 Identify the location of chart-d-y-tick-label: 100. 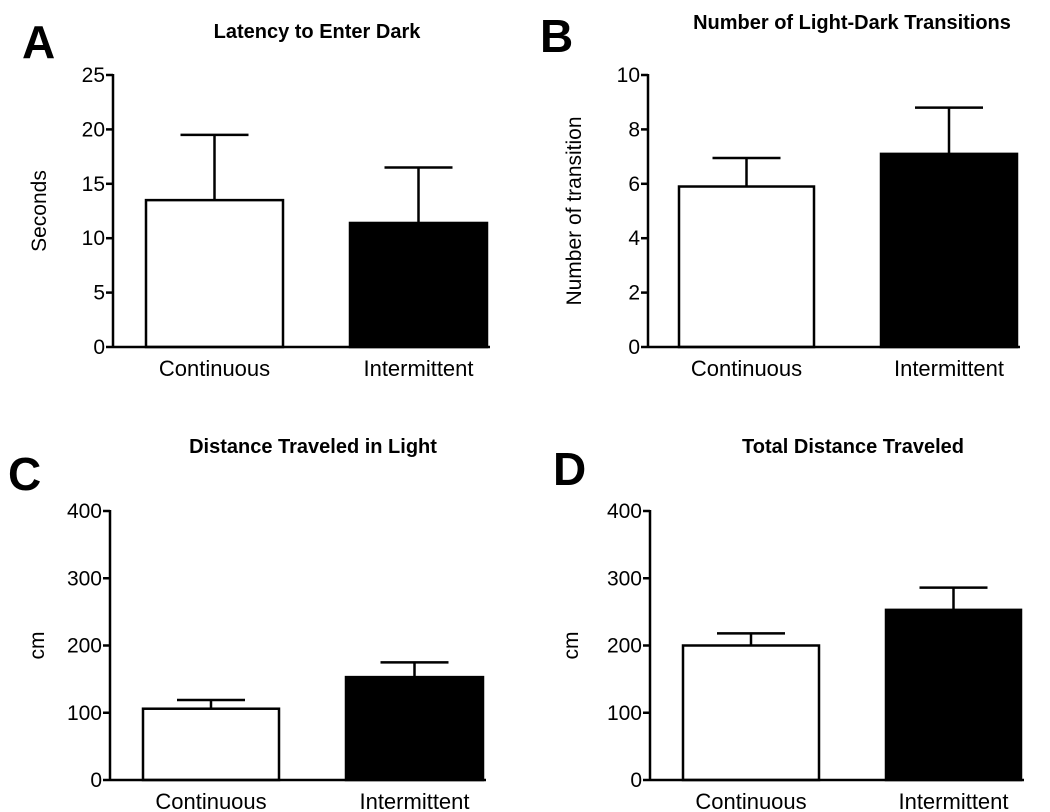
(624, 713).